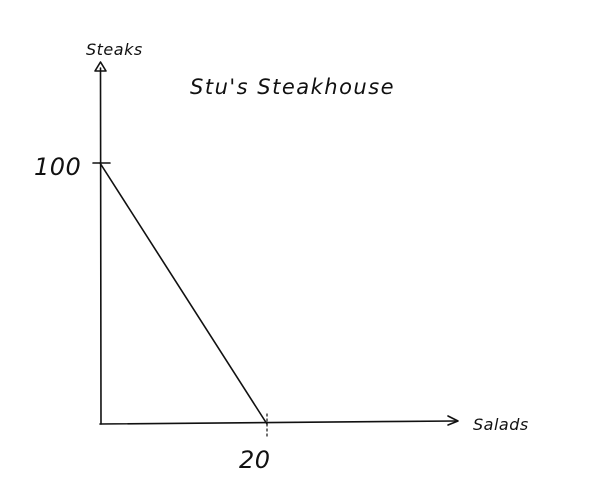 The width and height of the screenshot is (613, 493). Describe the element at coordinates (57, 167) in the screenshot. I see `y-tick-label-100: 100` at that location.